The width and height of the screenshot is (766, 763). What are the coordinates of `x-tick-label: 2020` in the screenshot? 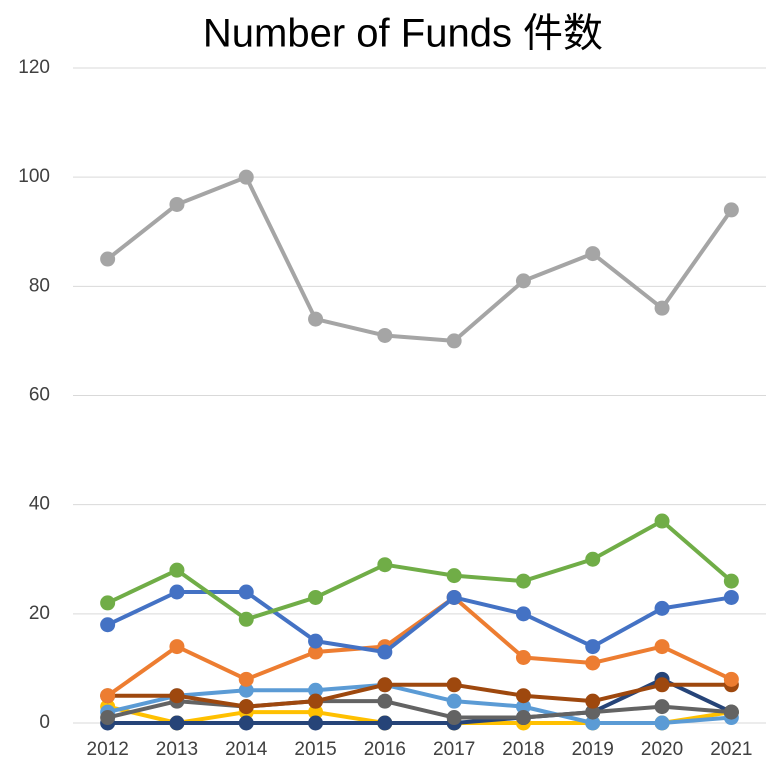 It's located at (662, 749).